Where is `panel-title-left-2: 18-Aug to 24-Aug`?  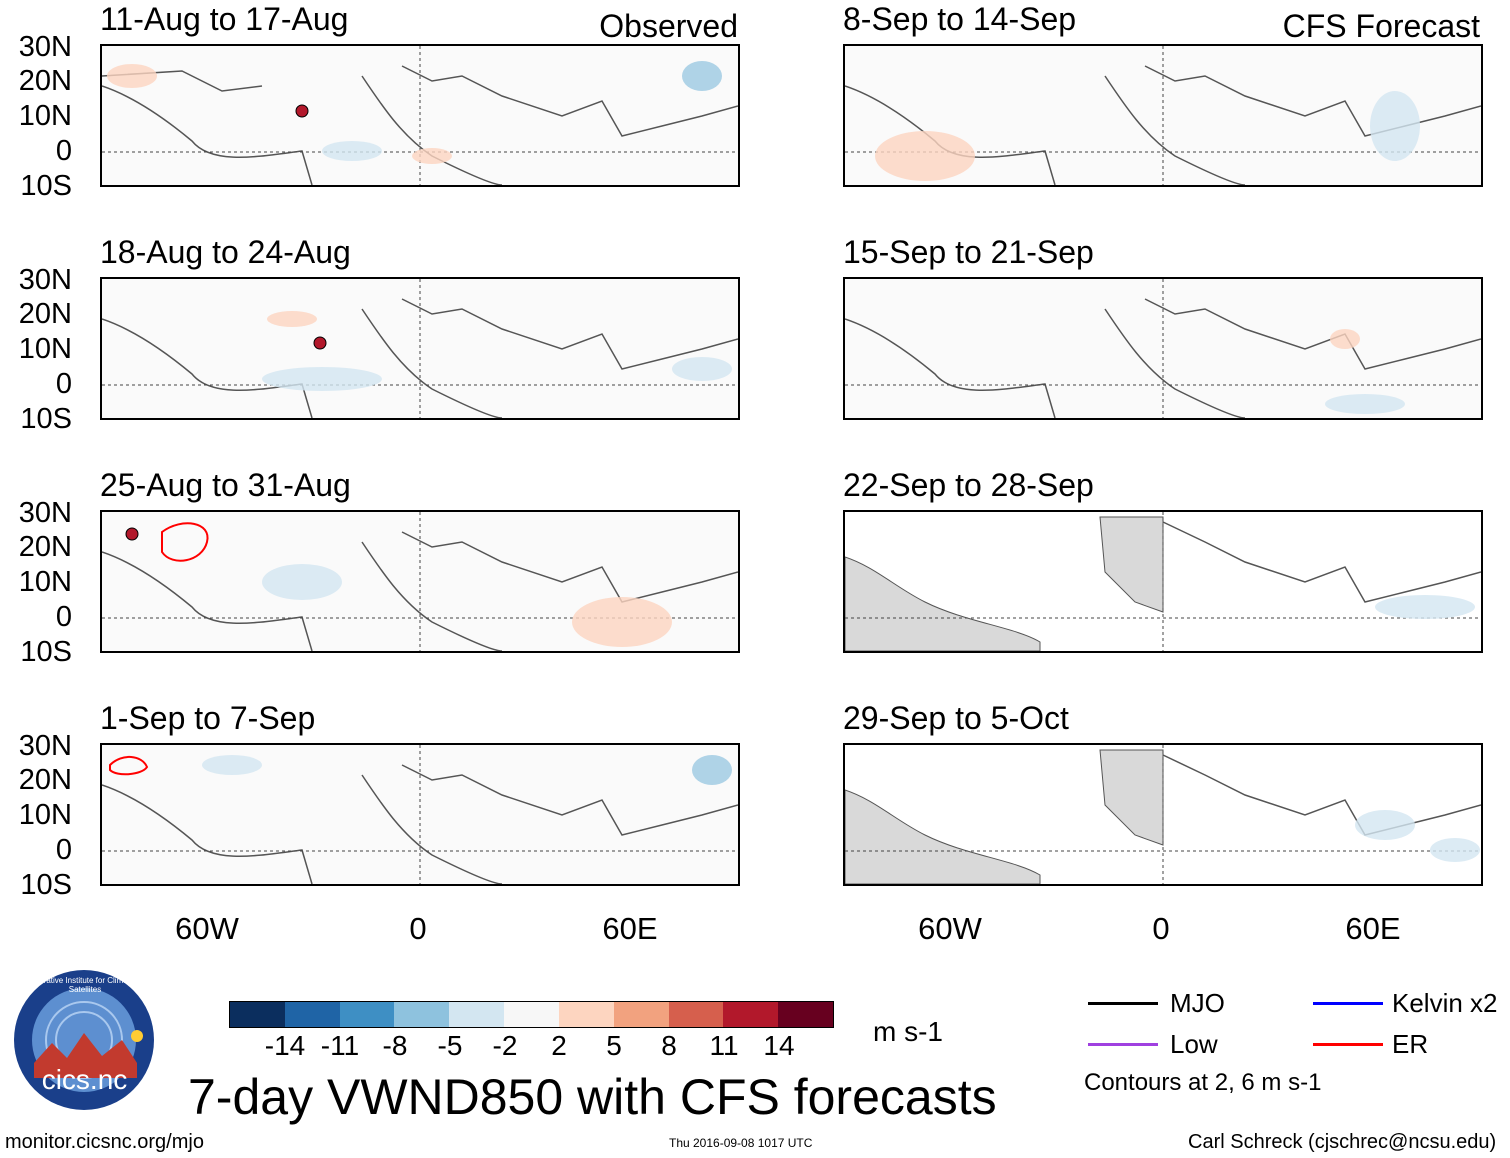 panel-title-left-2: 18-Aug to 24-Aug is located at coordinates (225, 252).